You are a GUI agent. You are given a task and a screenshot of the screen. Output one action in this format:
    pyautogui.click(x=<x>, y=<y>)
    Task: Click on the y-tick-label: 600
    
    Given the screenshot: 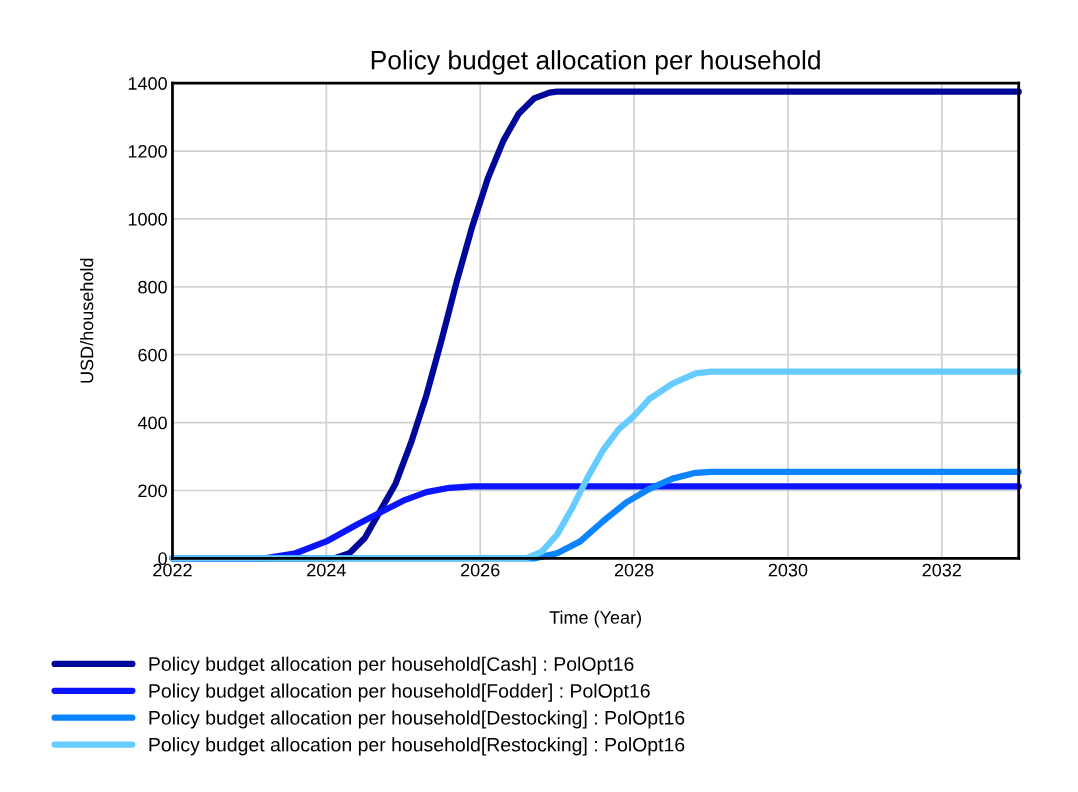 What is the action you would take?
    pyautogui.click(x=152, y=355)
    